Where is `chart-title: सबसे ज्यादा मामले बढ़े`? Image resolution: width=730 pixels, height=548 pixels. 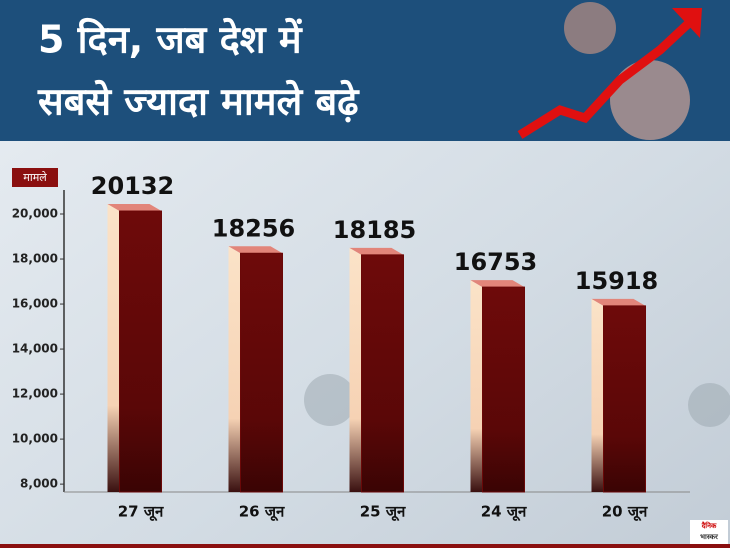 chart-title: सबसे ज्यादा मामले बढ़े is located at coordinates (198, 102).